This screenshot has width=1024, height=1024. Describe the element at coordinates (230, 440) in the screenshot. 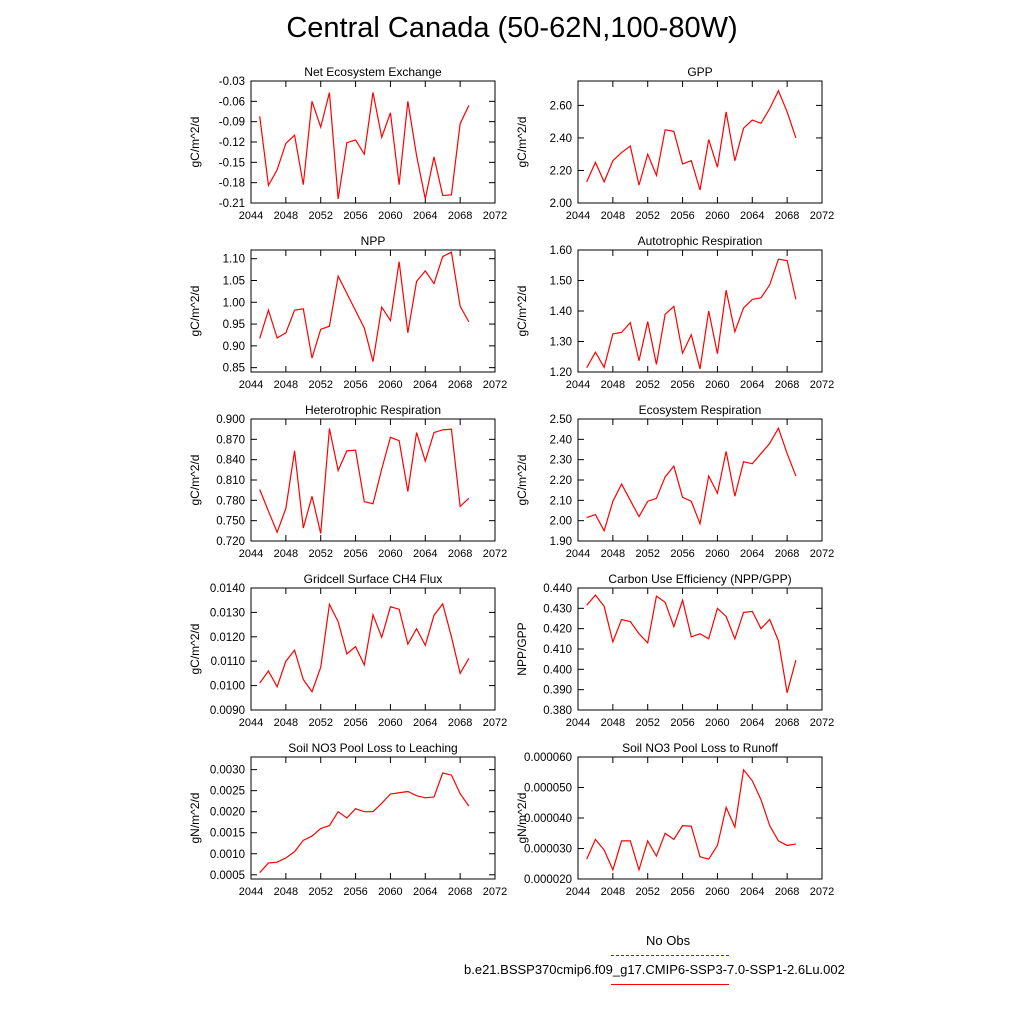

I see `y-tick-label-heterotrophic-respiration: 0.870` at that location.